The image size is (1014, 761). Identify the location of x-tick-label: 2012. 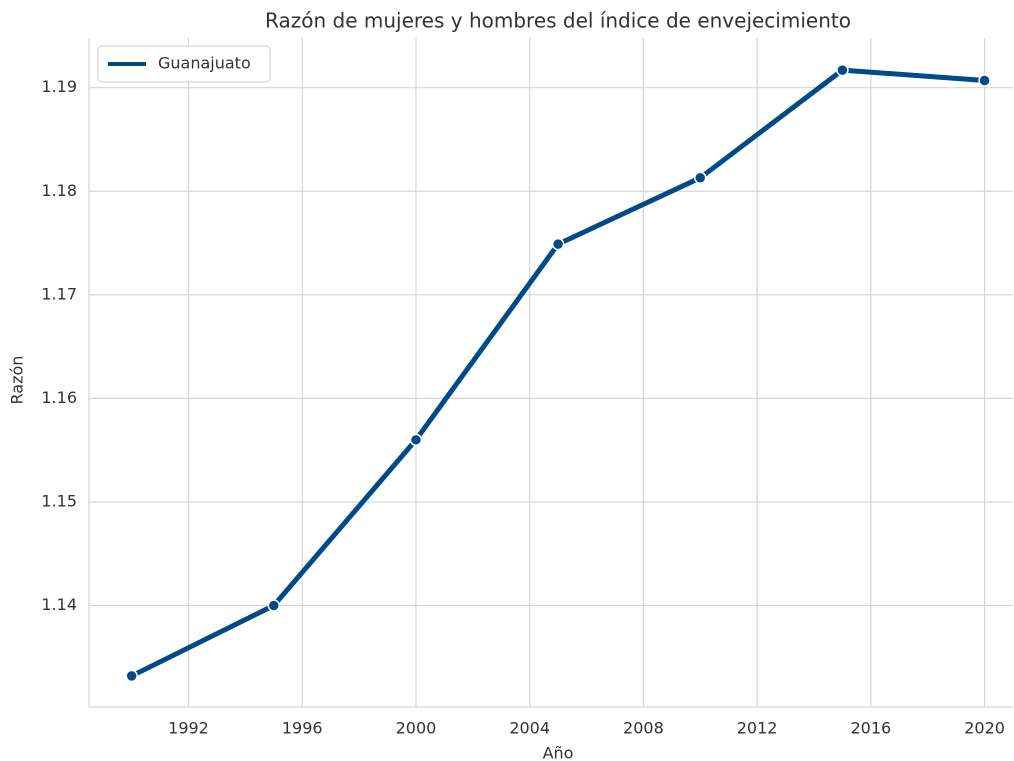
(757, 728).